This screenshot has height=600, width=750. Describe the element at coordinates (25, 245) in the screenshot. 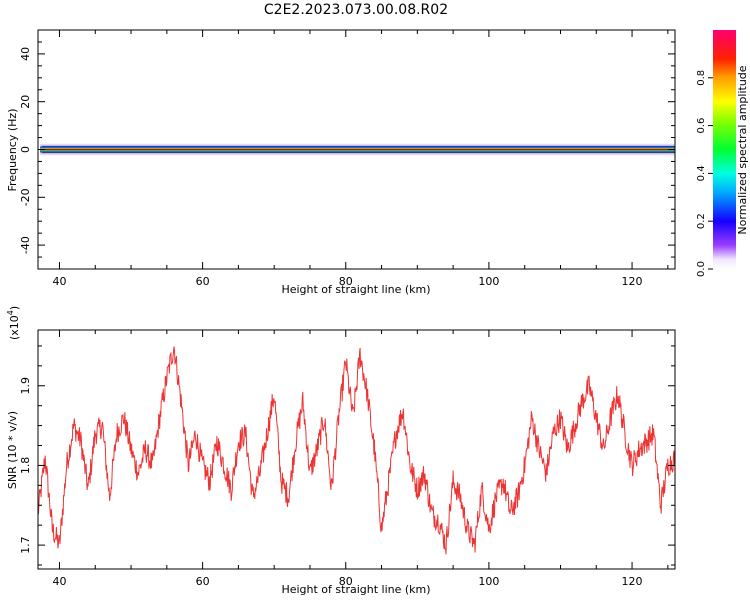

I see `heatmap-y-tick-label: -40` at that location.